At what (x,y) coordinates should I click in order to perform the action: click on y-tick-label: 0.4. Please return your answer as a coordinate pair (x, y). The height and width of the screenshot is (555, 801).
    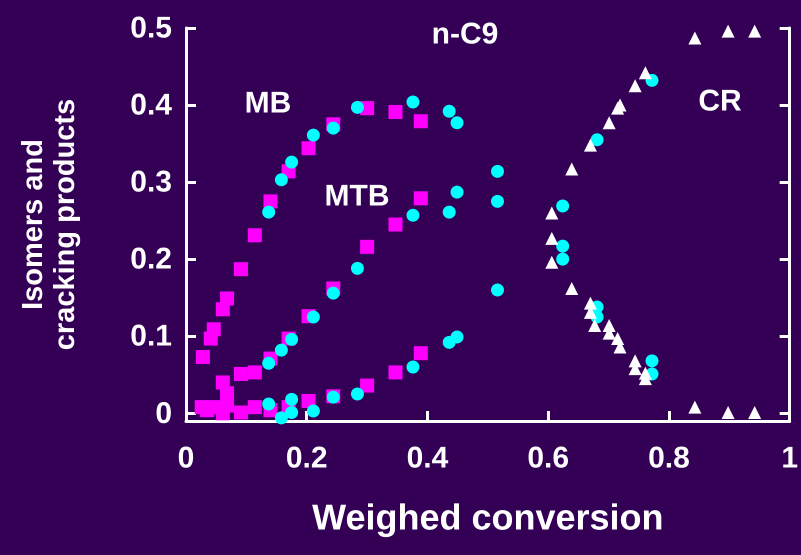
    Looking at the image, I should click on (151, 105).